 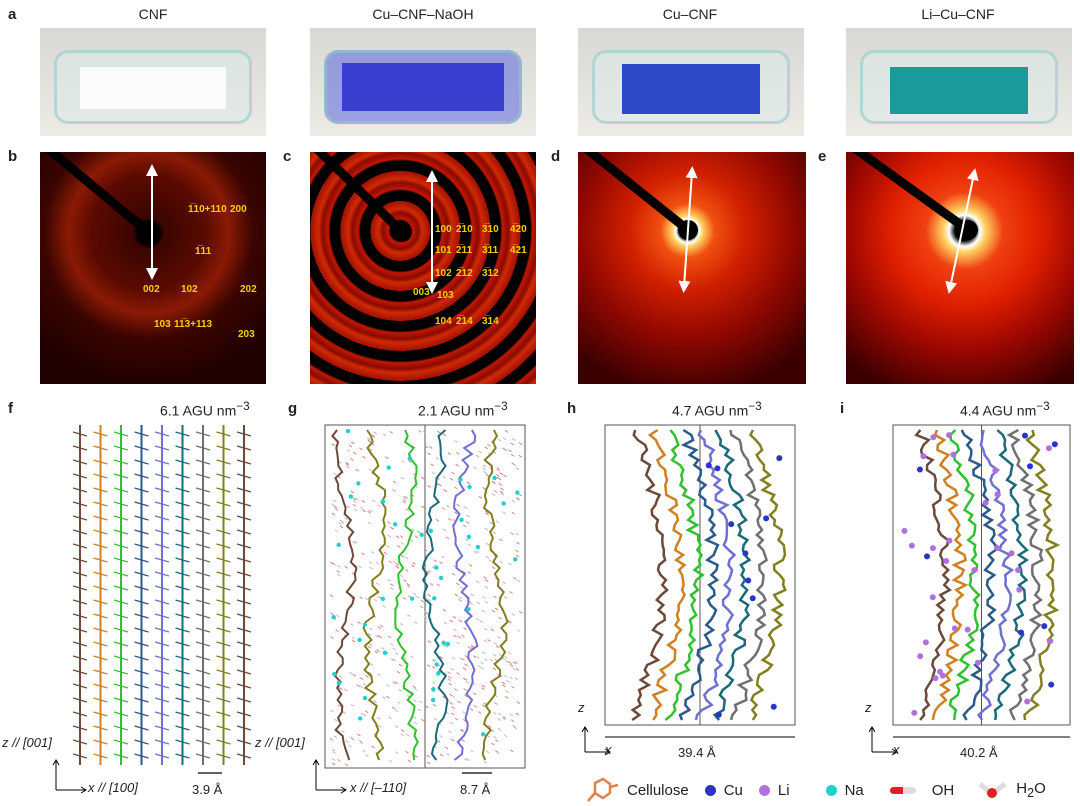 I want to click on xrd-pattern-li-cu-cnf, so click(x=960, y=268).